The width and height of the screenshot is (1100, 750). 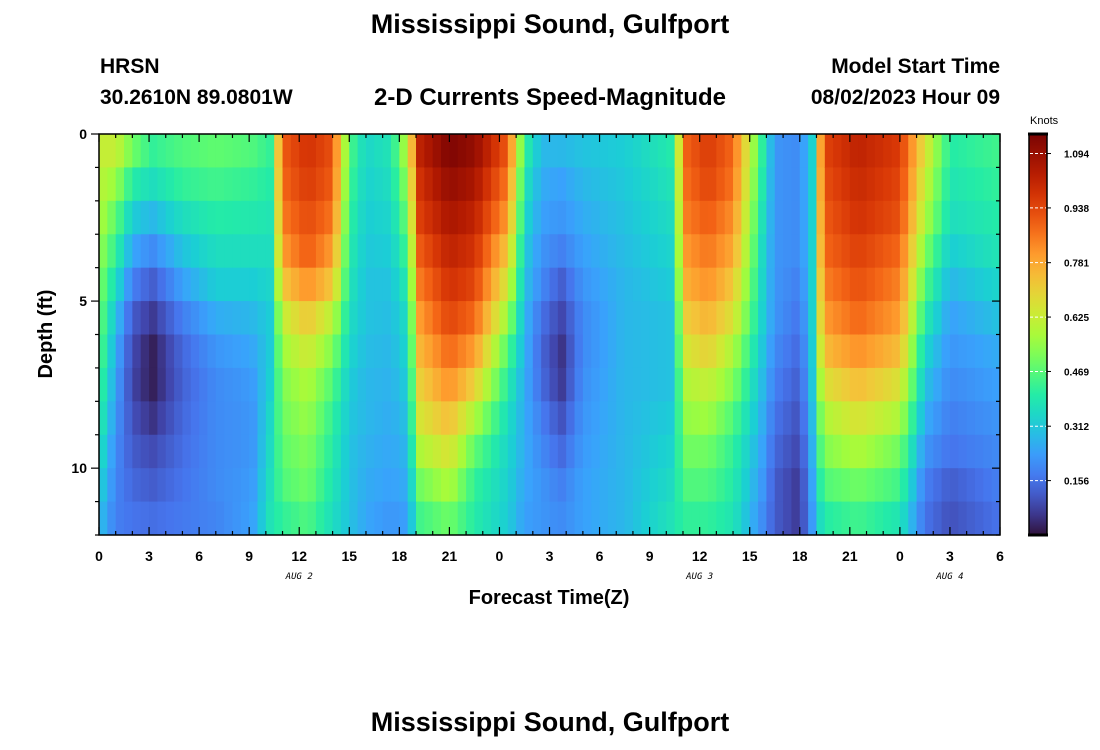 What do you see at coordinates (349, 556) in the screenshot?
I see `x-tick-label: 15` at bounding box center [349, 556].